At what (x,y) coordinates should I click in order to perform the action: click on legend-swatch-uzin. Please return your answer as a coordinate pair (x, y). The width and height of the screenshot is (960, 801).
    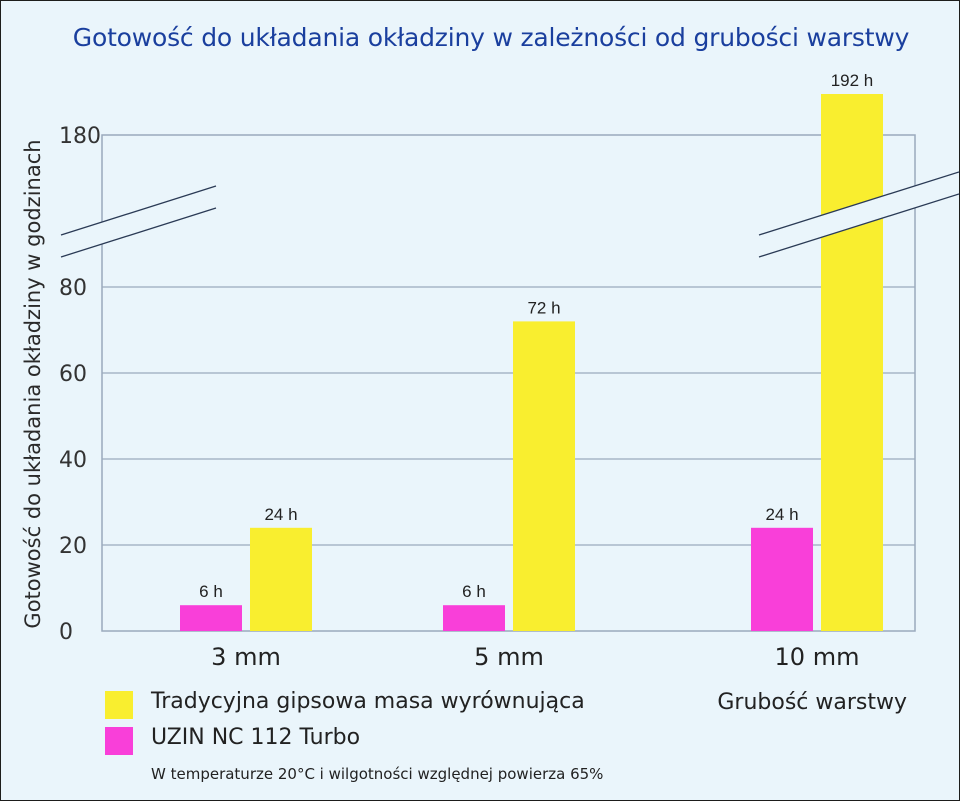
    Looking at the image, I should click on (119, 741).